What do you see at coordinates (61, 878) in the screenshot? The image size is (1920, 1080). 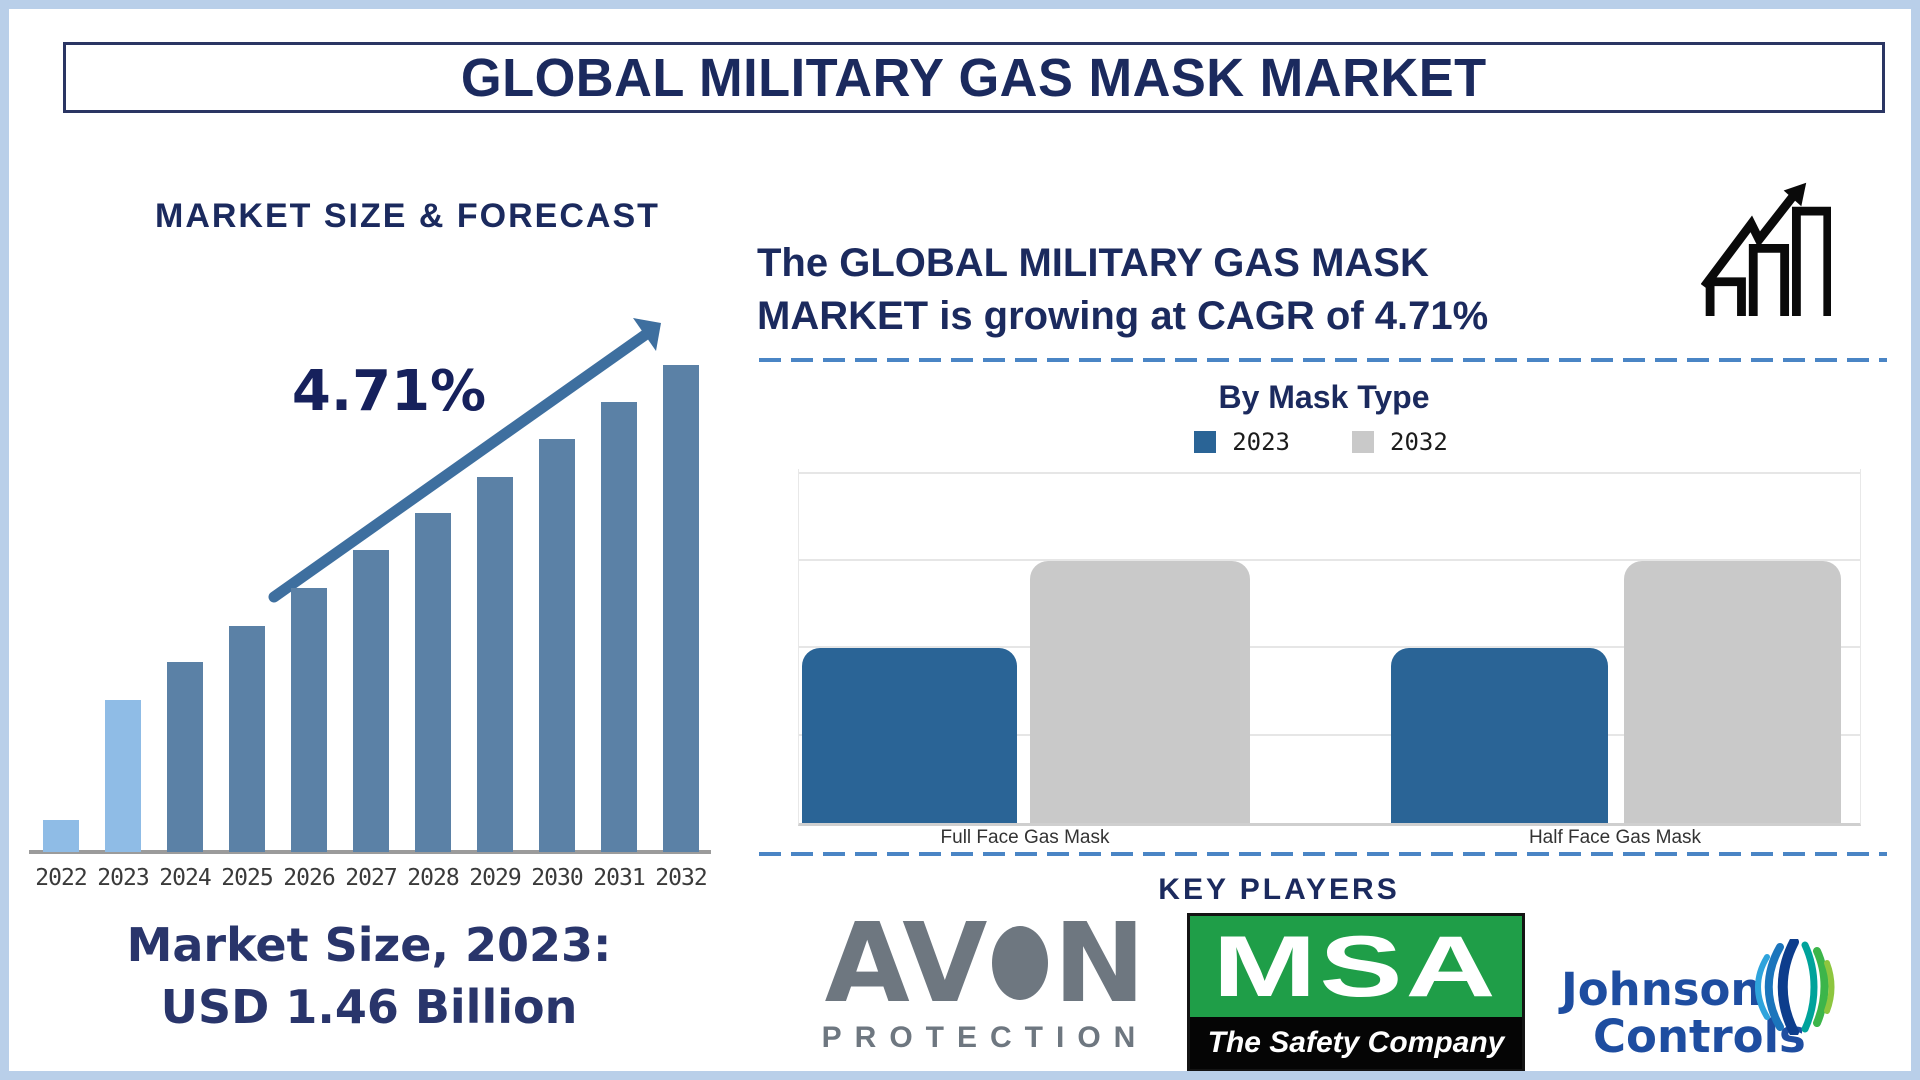 I see `x-tick-2022: 2022` at bounding box center [61, 878].